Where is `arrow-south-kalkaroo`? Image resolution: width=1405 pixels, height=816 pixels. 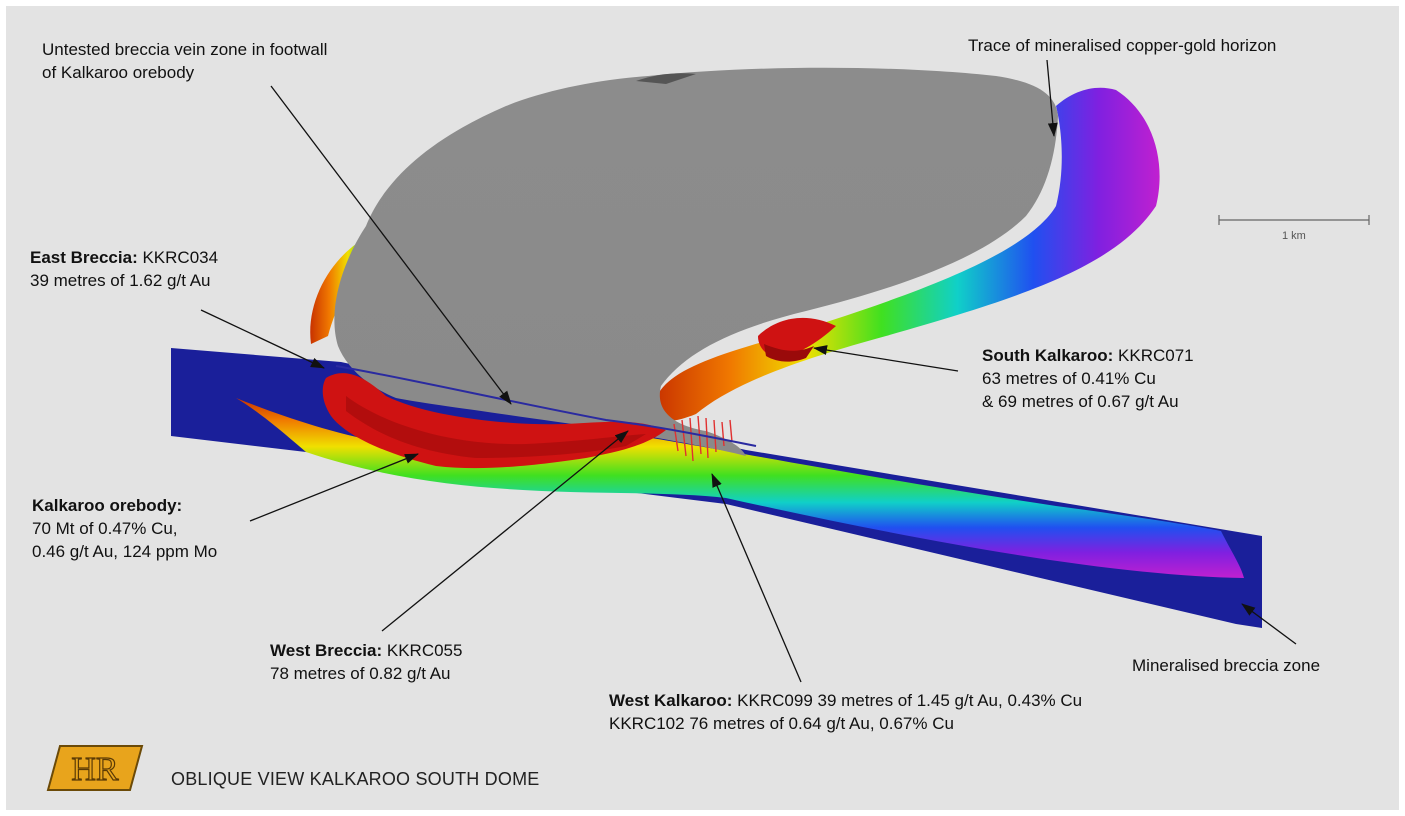 arrow-south-kalkaroo is located at coordinates (886, 358).